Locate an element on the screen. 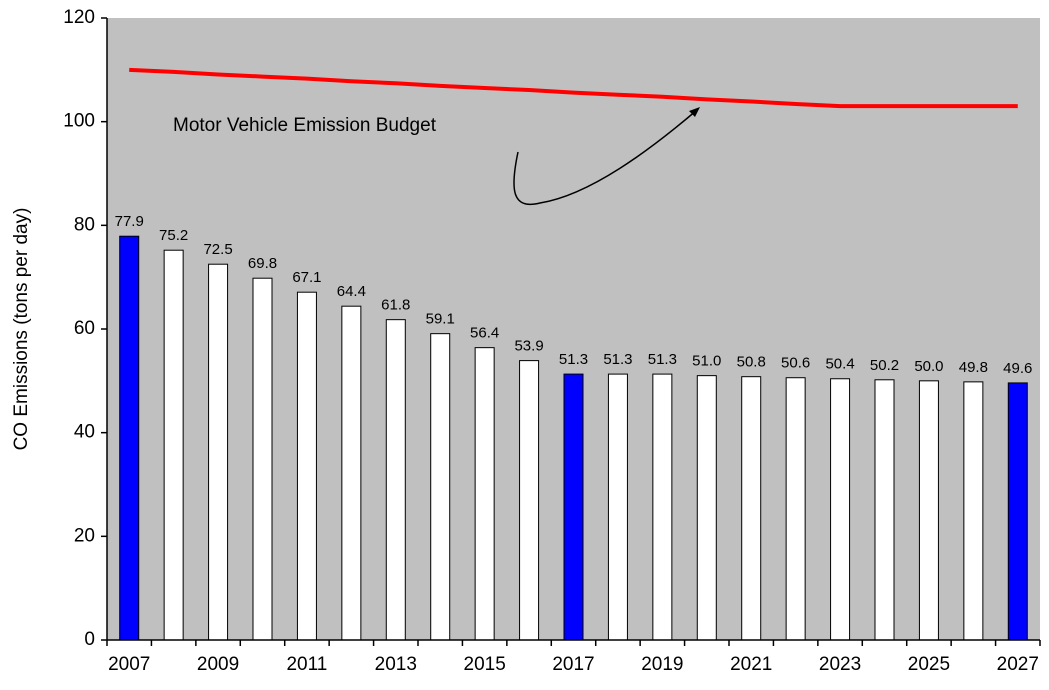 Image resolution: width=1049 pixels, height=690 pixels. data-label: 59.1 is located at coordinates (440, 319).